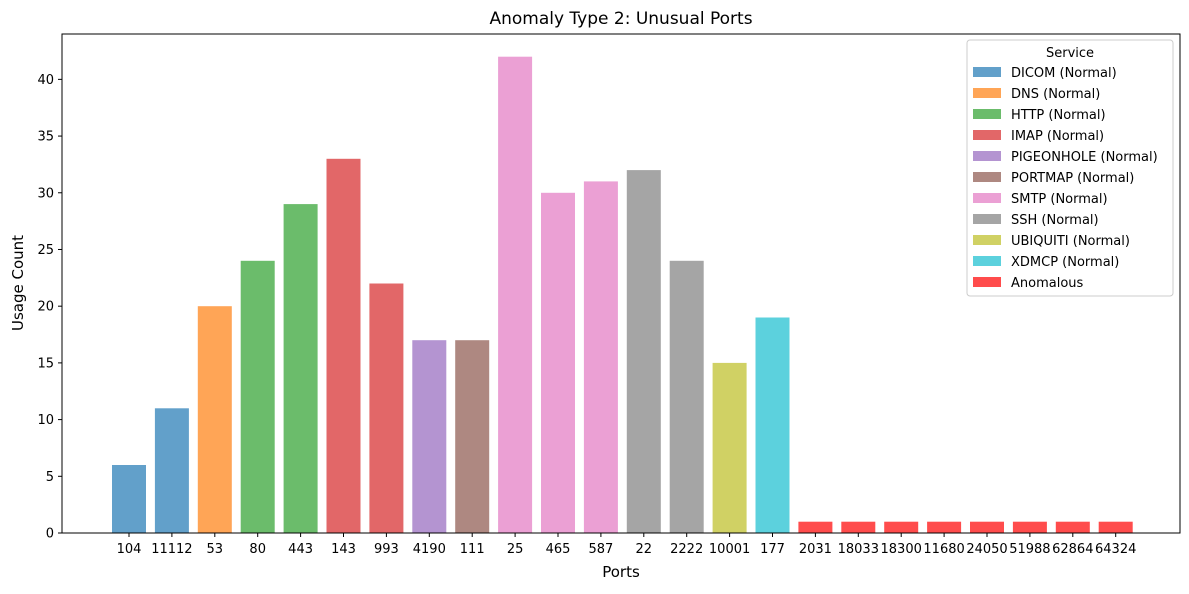 The image size is (1189, 594). What do you see at coordinates (1064, 73) in the screenshot?
I see `legend-label: DICOM (Normal)` at bounding box center [1064, 73].